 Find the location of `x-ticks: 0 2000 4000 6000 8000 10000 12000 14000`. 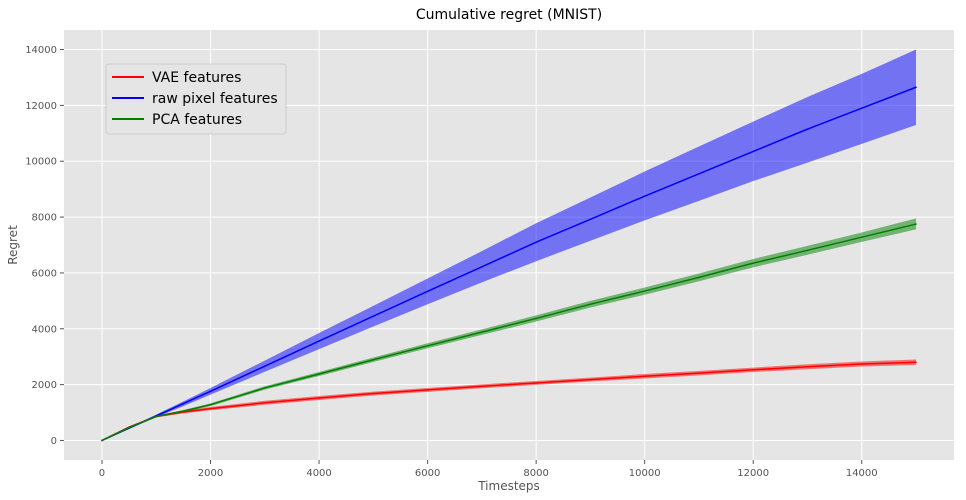

x-ticks: 0 2000 4000 6000 8000 10000 12000 14000 is located at coordinates (488, 469).